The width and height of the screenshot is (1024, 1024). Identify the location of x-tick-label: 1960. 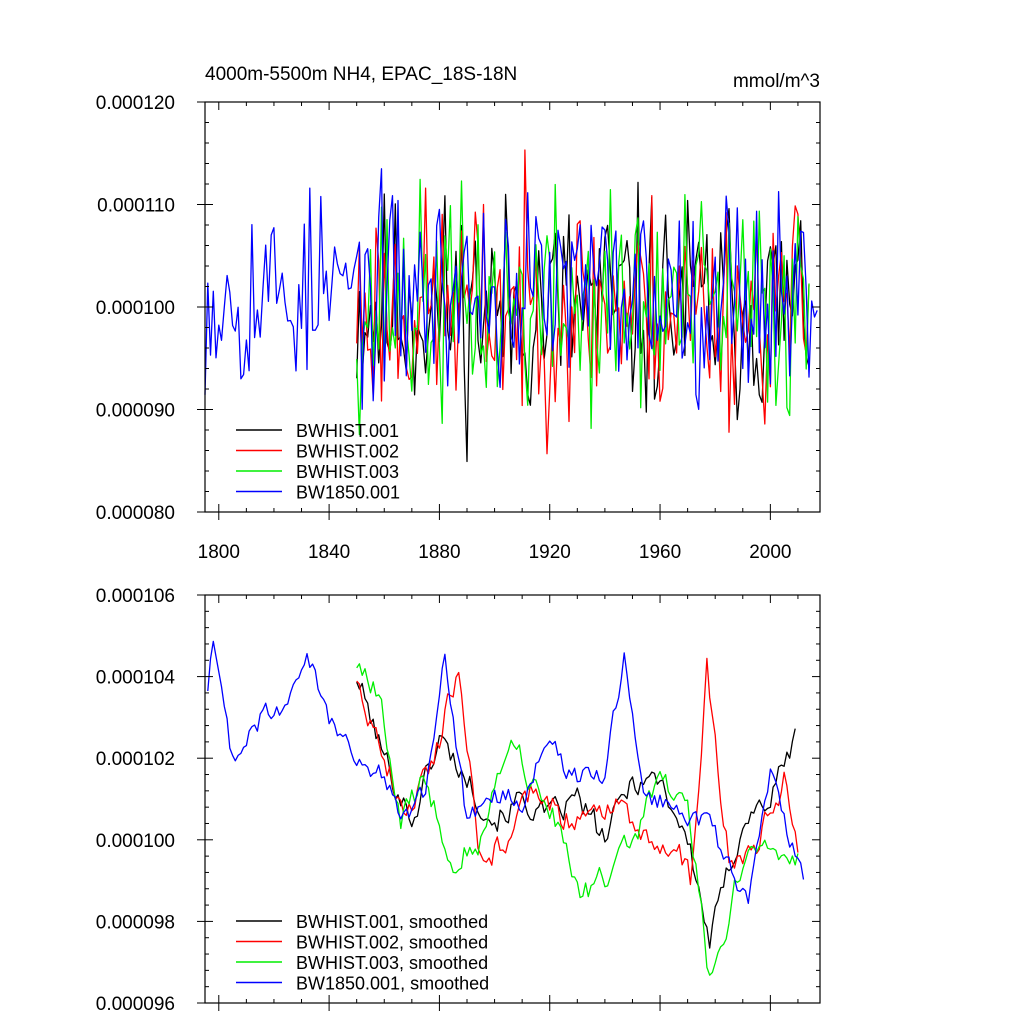
(660, 552).